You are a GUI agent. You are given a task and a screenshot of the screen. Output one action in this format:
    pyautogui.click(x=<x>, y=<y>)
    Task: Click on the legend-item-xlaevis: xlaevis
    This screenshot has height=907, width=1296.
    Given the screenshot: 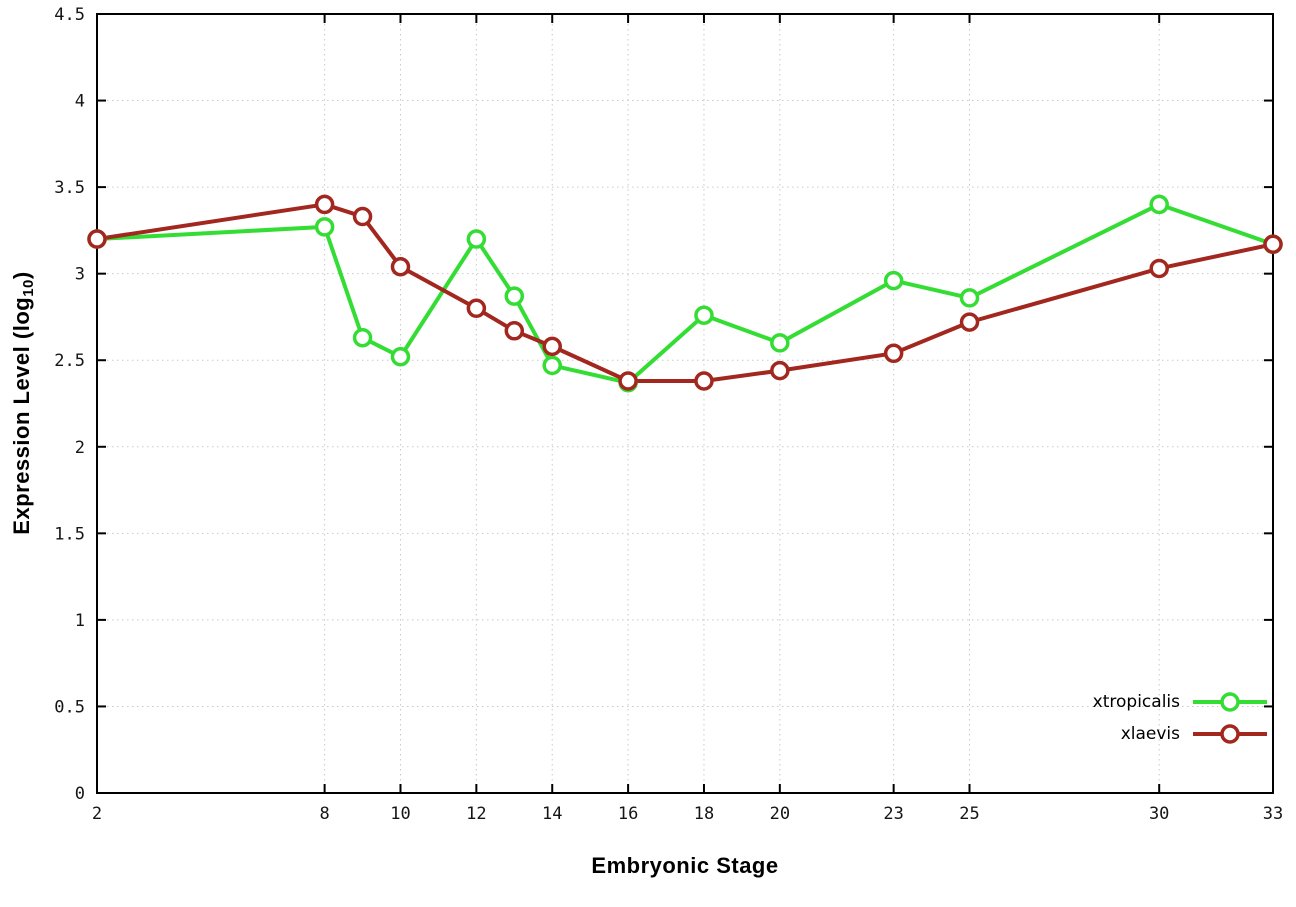 What is the action you would take?
    pyautogui.click(x=1195, y=734)
    